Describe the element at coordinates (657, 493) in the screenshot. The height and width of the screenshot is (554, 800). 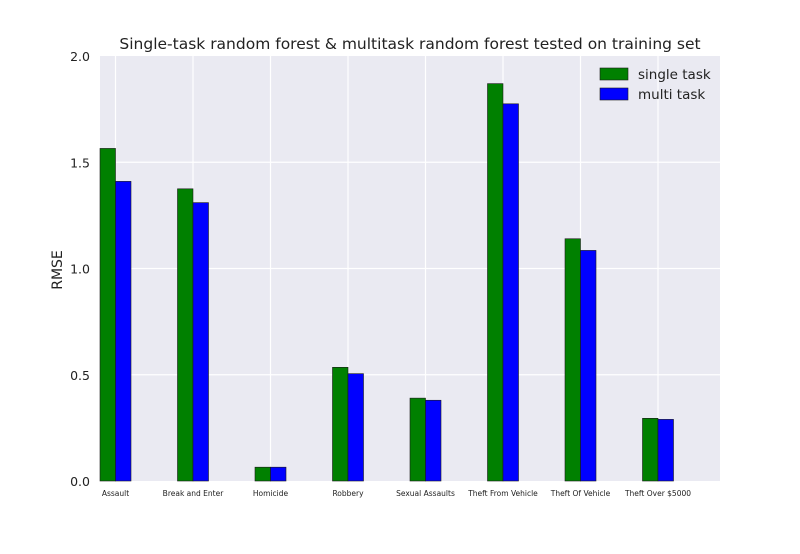
I see `x-tick-label: Theft Over $5000` at that location.